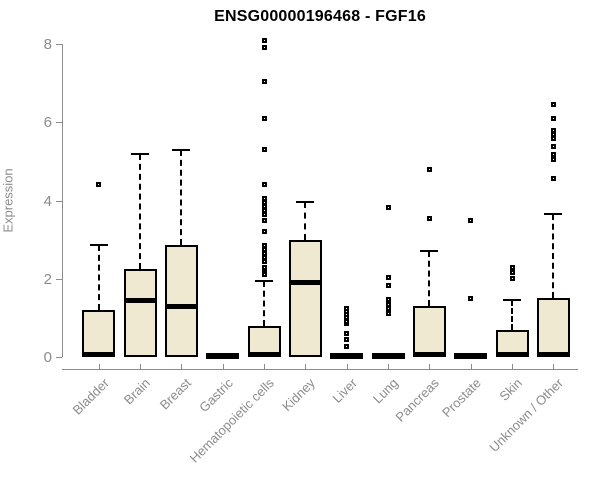 This screenshot has height=500, width=600. Describe the element at coordinates (47, 44) in the screenshot. I see `y-tick-label: 8` at that location.